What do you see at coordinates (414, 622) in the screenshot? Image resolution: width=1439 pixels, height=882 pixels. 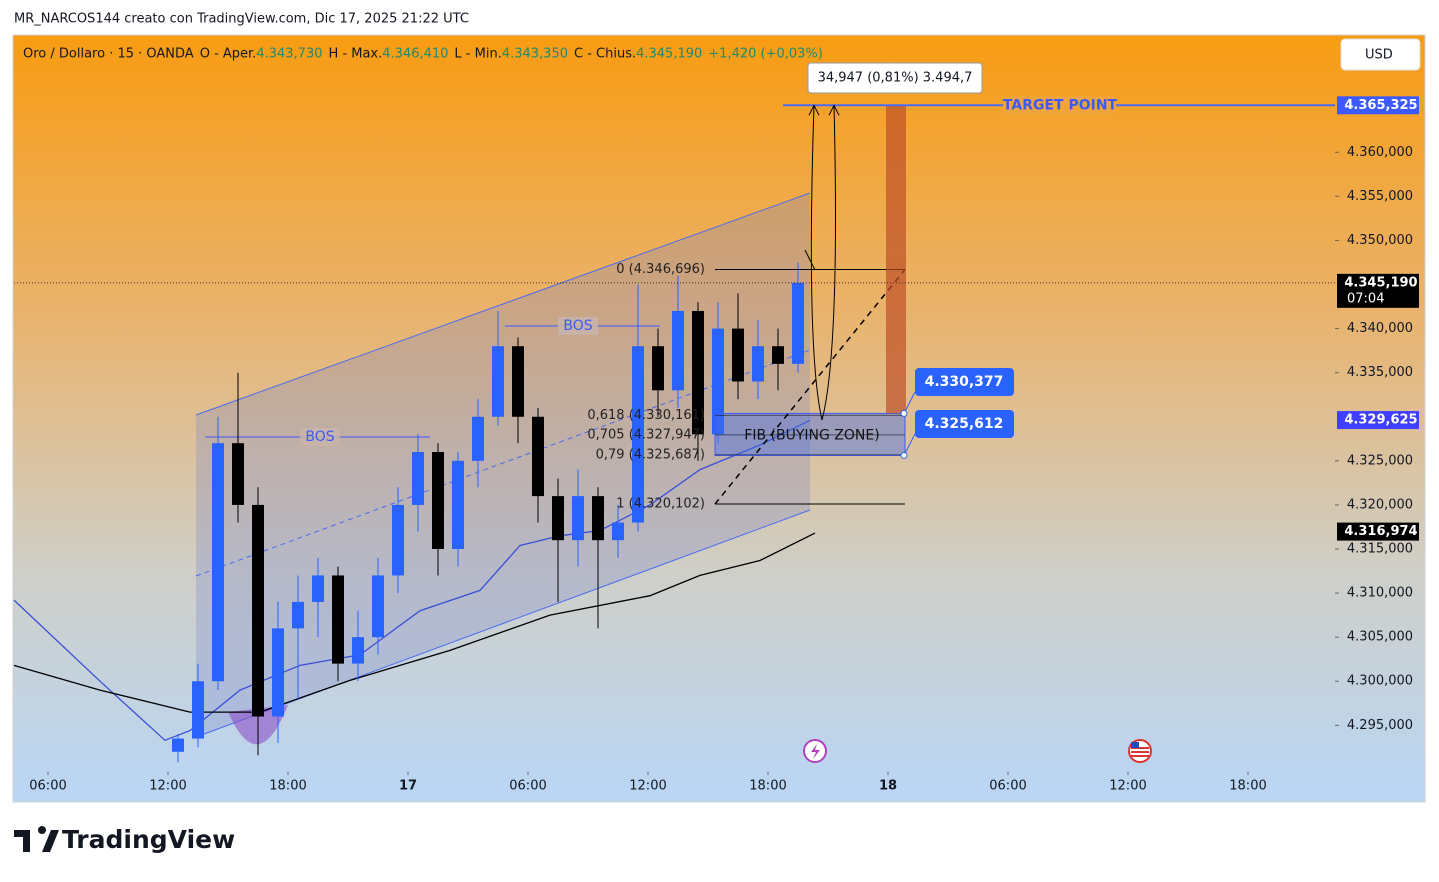 I see `moving-average` at bounding box center [414, 622].